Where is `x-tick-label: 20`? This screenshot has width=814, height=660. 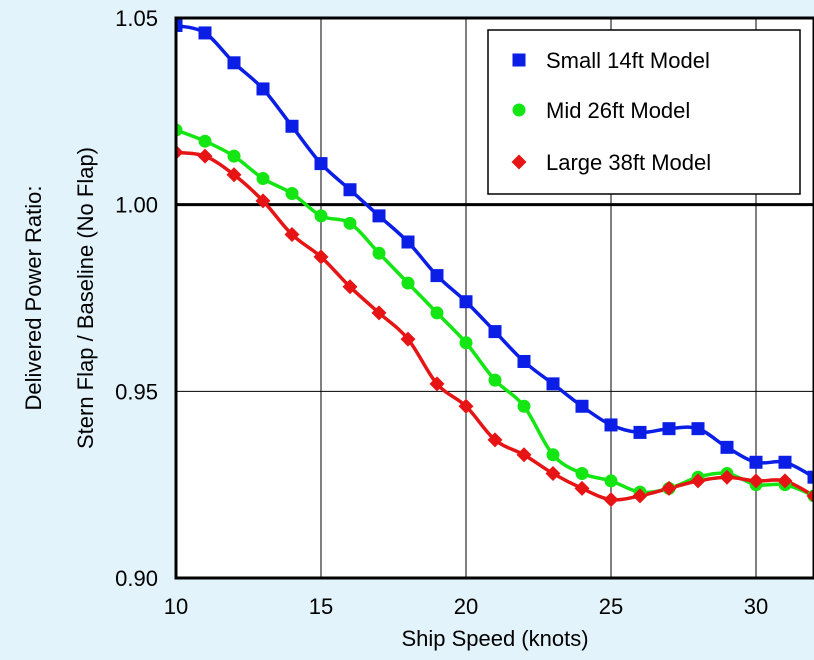
x-tick-label: 20 is located at coordinates (466, 606).